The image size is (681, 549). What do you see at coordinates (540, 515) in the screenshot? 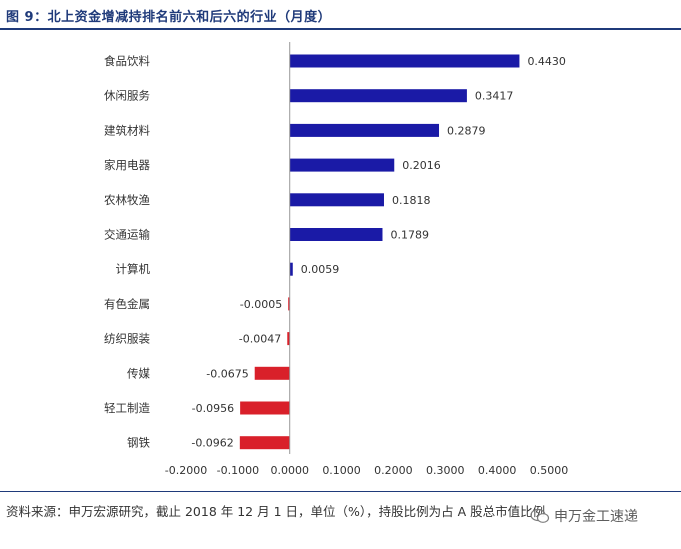
I see `wechat-icon` at bounding box center [540, 515].